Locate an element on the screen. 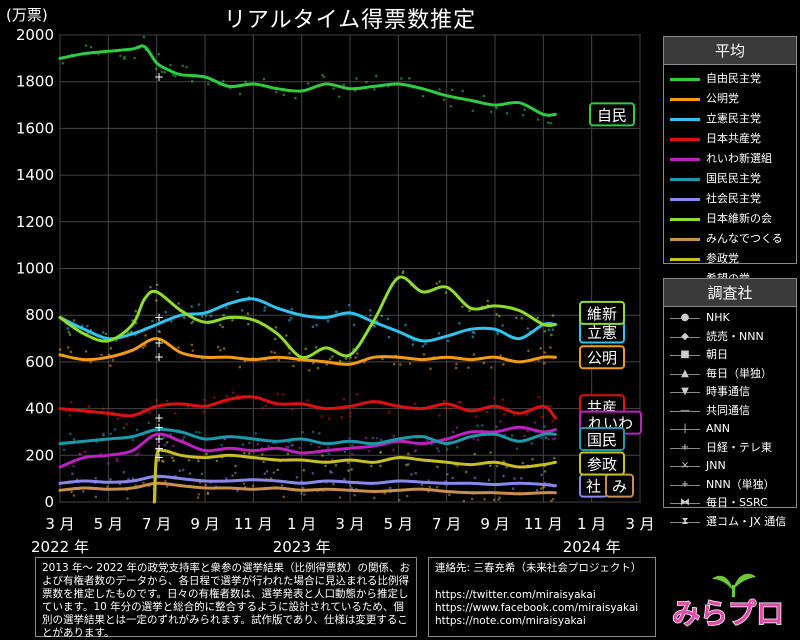 The image size is (800, 640). legend-average-item: 日本維新の会 is located at coordinates (730, 219).